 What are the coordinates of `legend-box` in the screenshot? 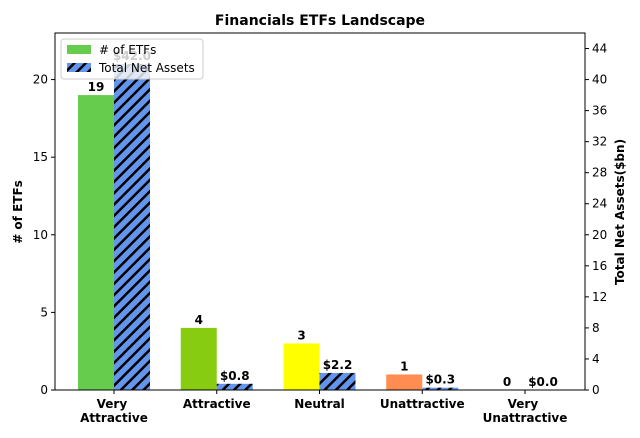 It's located at (132, 59).